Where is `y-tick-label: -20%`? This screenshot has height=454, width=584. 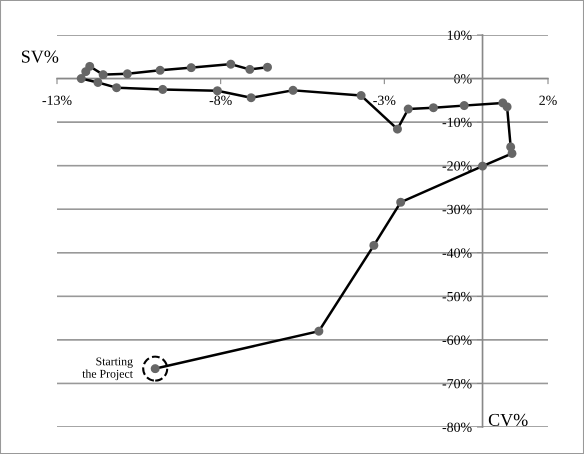
y-tick-label: -20% is located at coordinates (457, 166).